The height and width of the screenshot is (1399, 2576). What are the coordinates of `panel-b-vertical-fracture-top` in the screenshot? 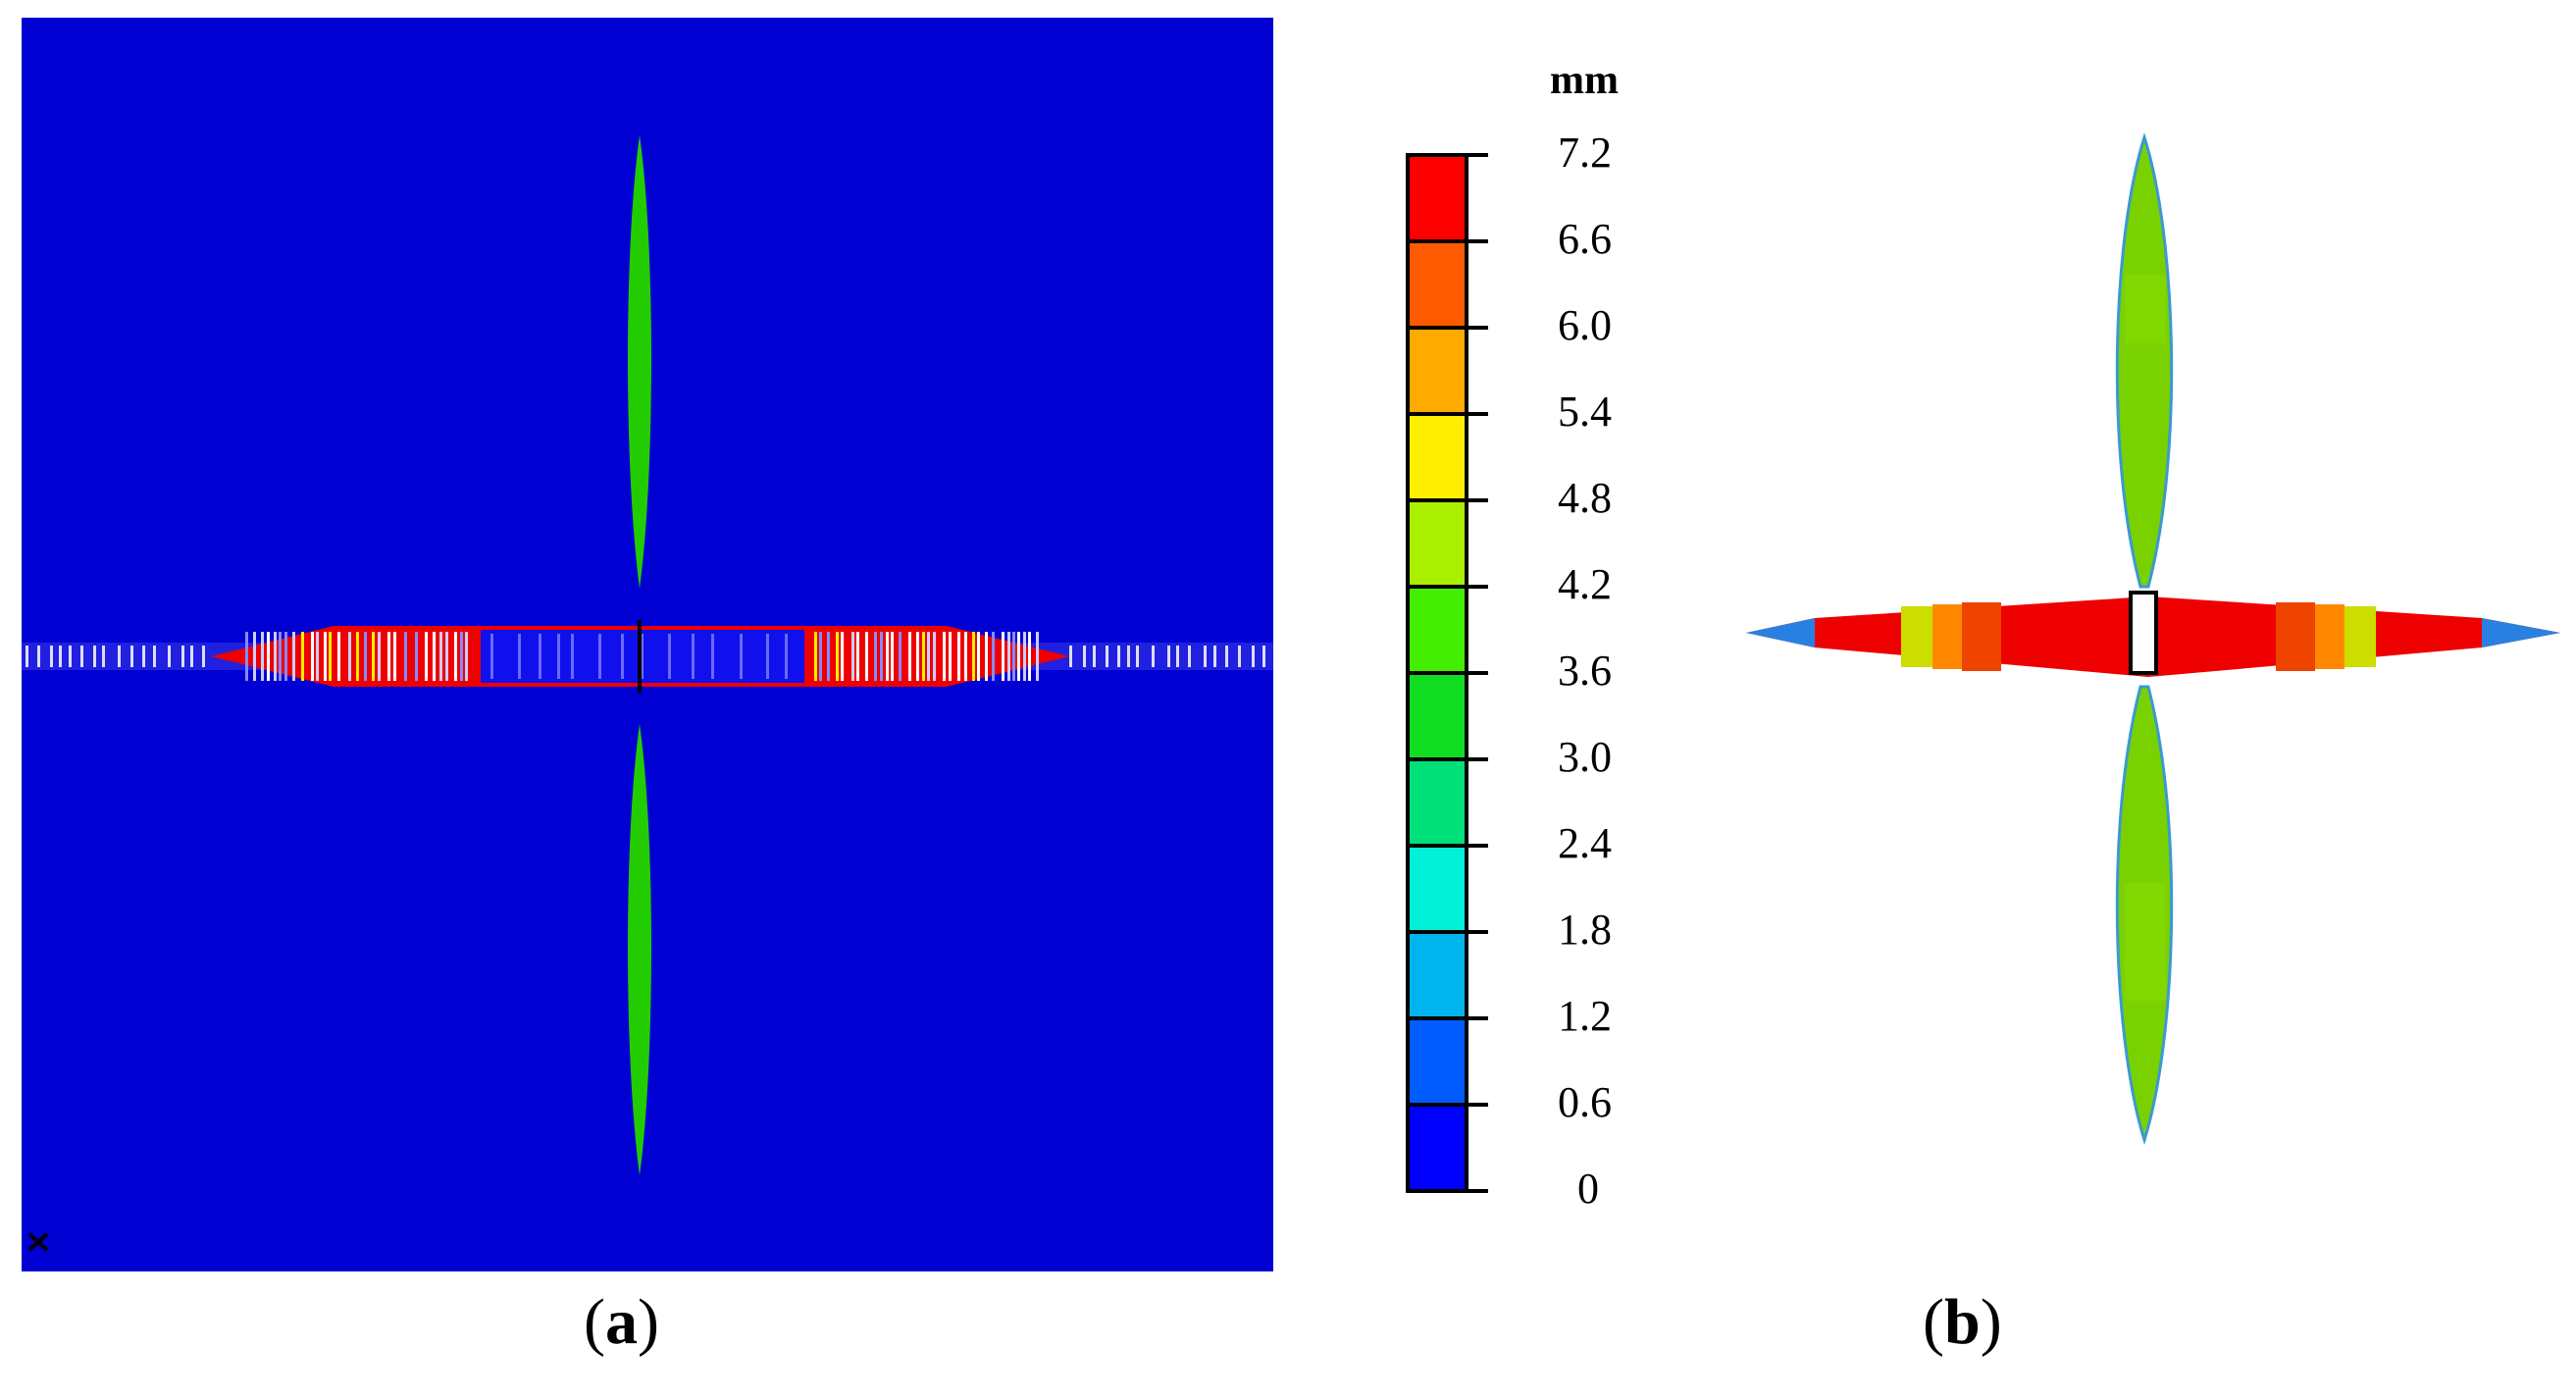 It's located at (2144, 360).